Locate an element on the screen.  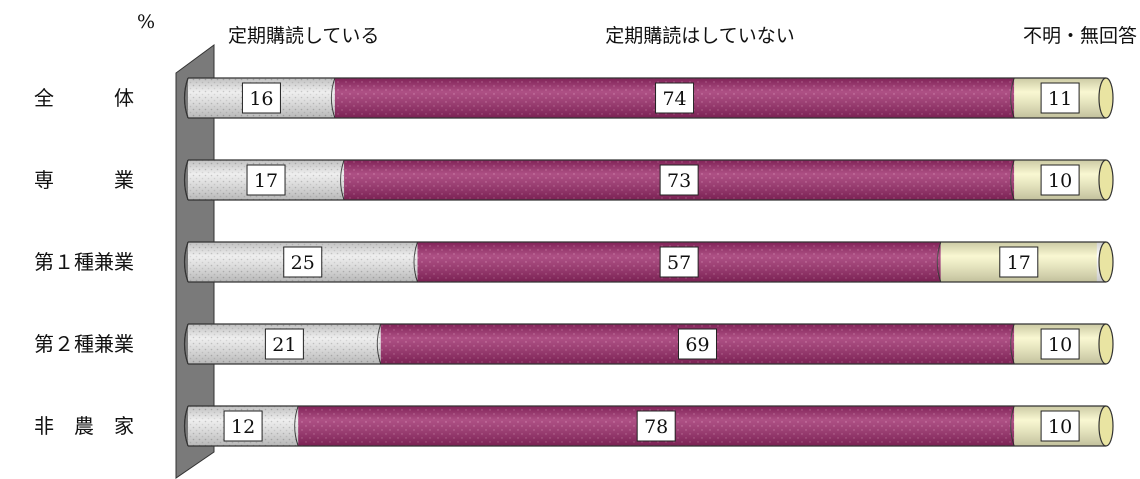
category-label: 非 農 家 is located at coordinates (84, 426).